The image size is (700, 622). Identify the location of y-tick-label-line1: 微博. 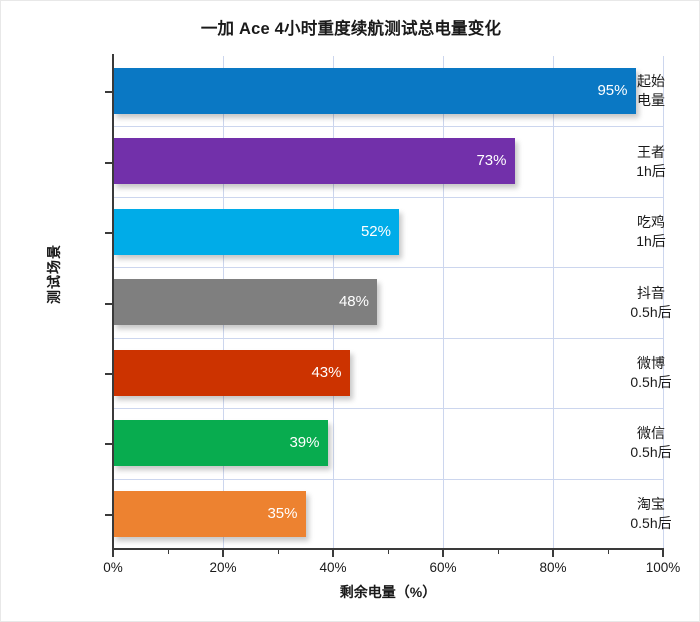
(651, 362).